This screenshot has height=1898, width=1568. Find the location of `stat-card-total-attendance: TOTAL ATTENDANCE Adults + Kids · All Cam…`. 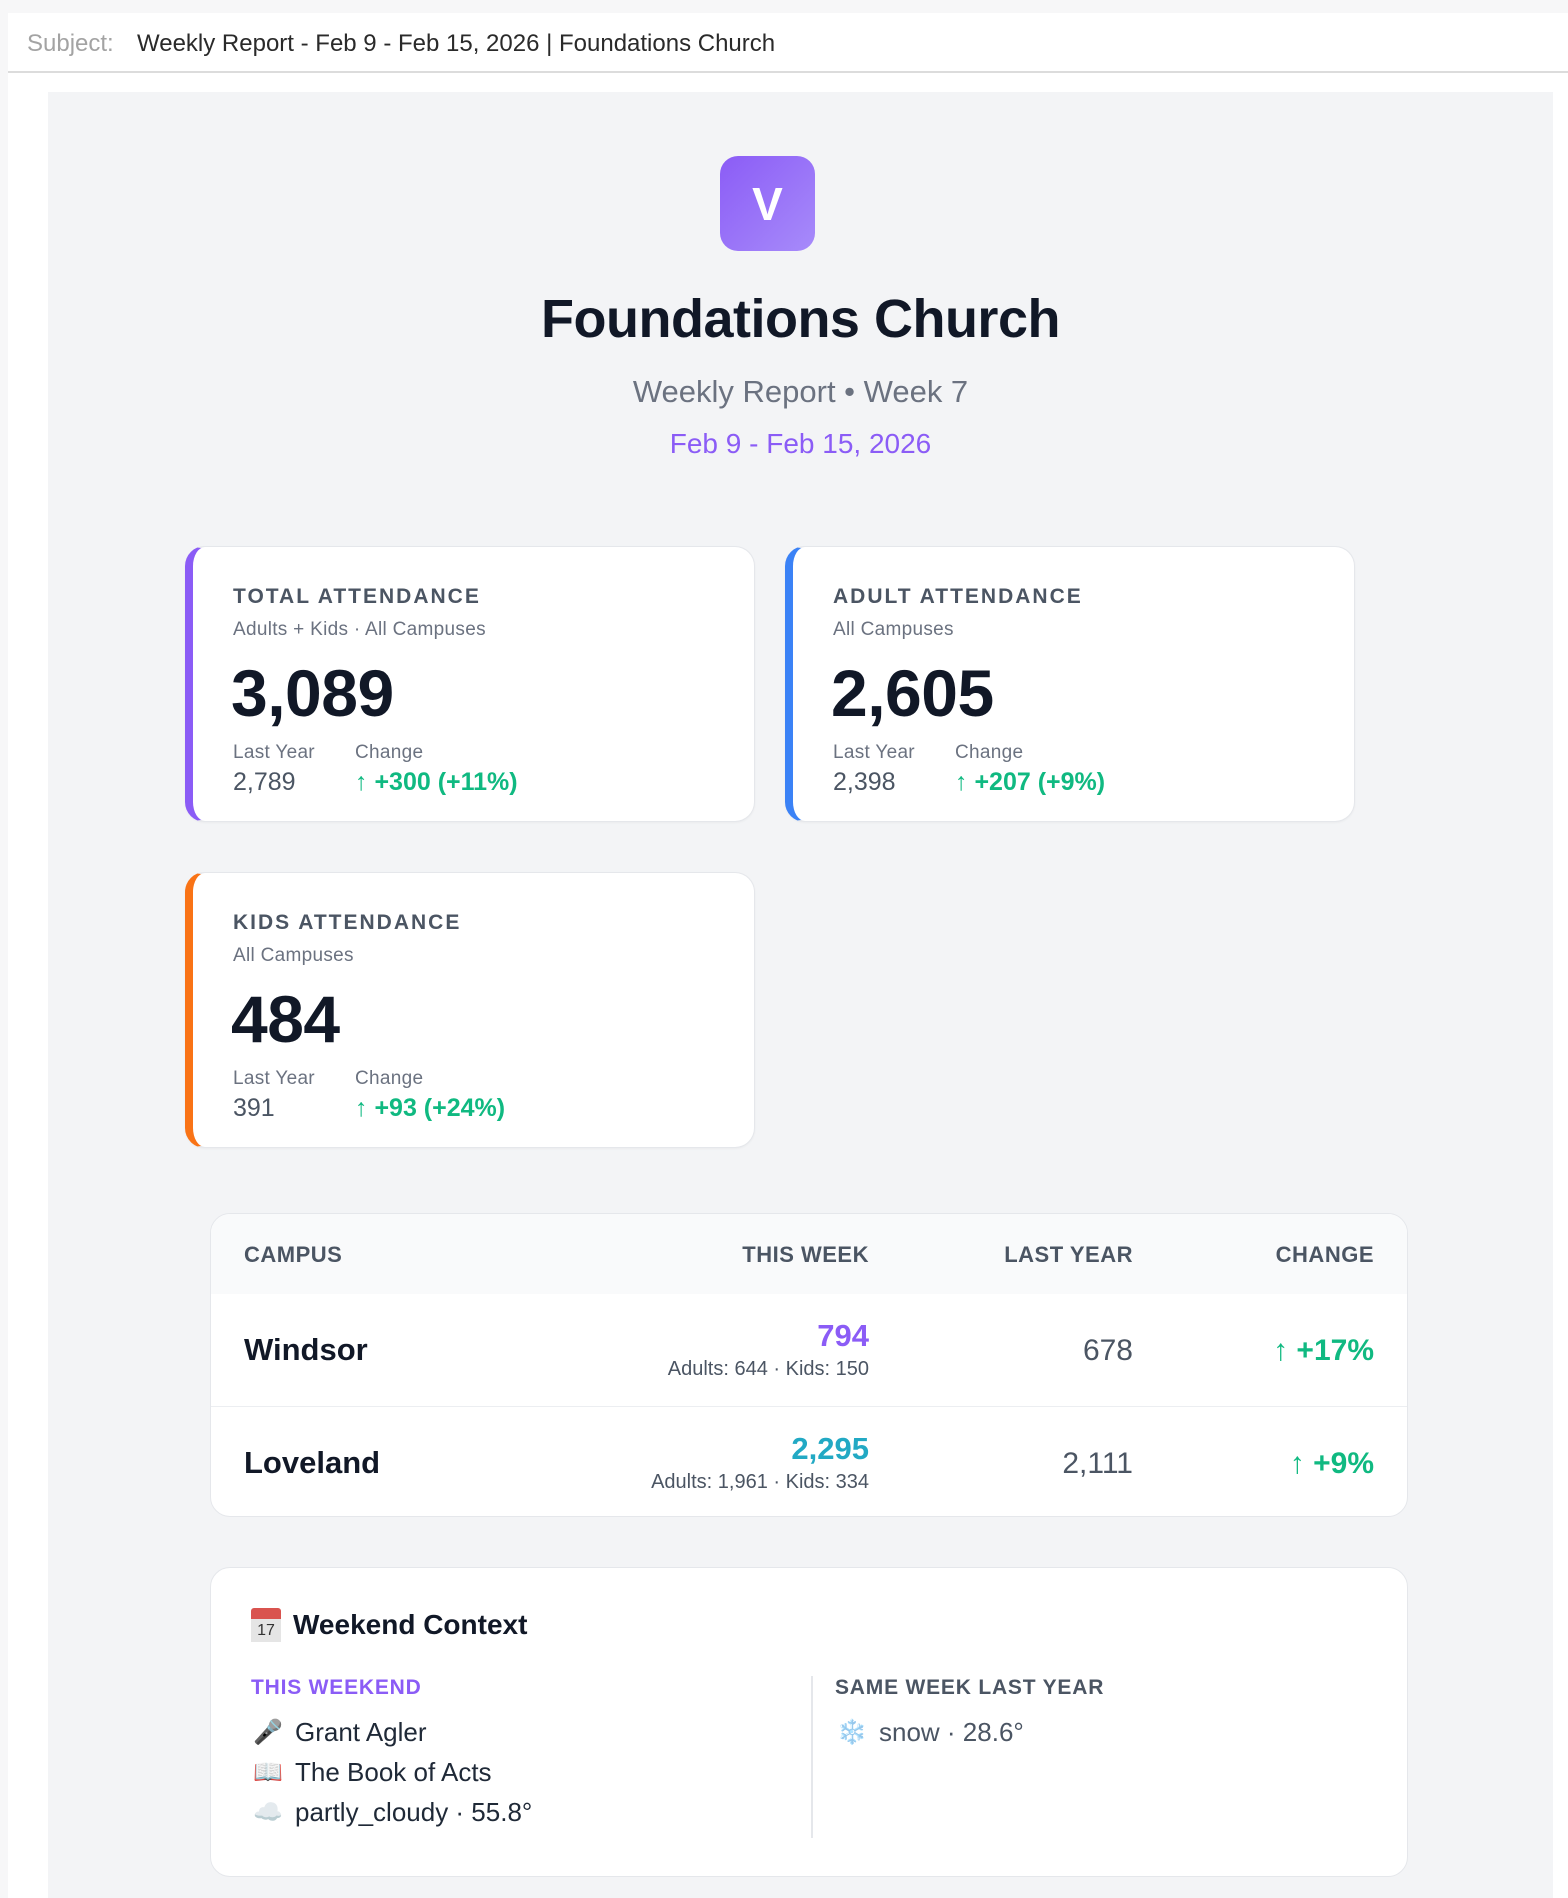

stat-card-total-attendance: TOTAL ATTENDANCE Adults + Kids · All Cam… is located at coordinates (470, 684).